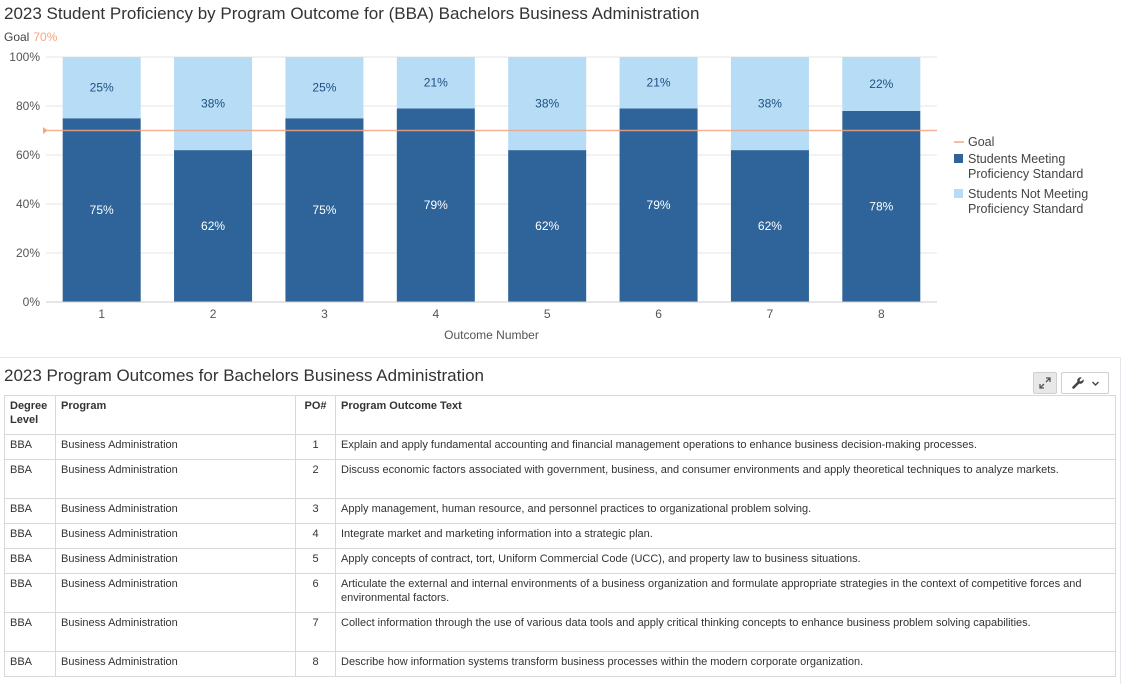 Image resolution: width=1124 pixels, height=685 pixels. Describe the element at coordinates (1085, 383) in the screenshot. I see `tools-menu-button` at that location.